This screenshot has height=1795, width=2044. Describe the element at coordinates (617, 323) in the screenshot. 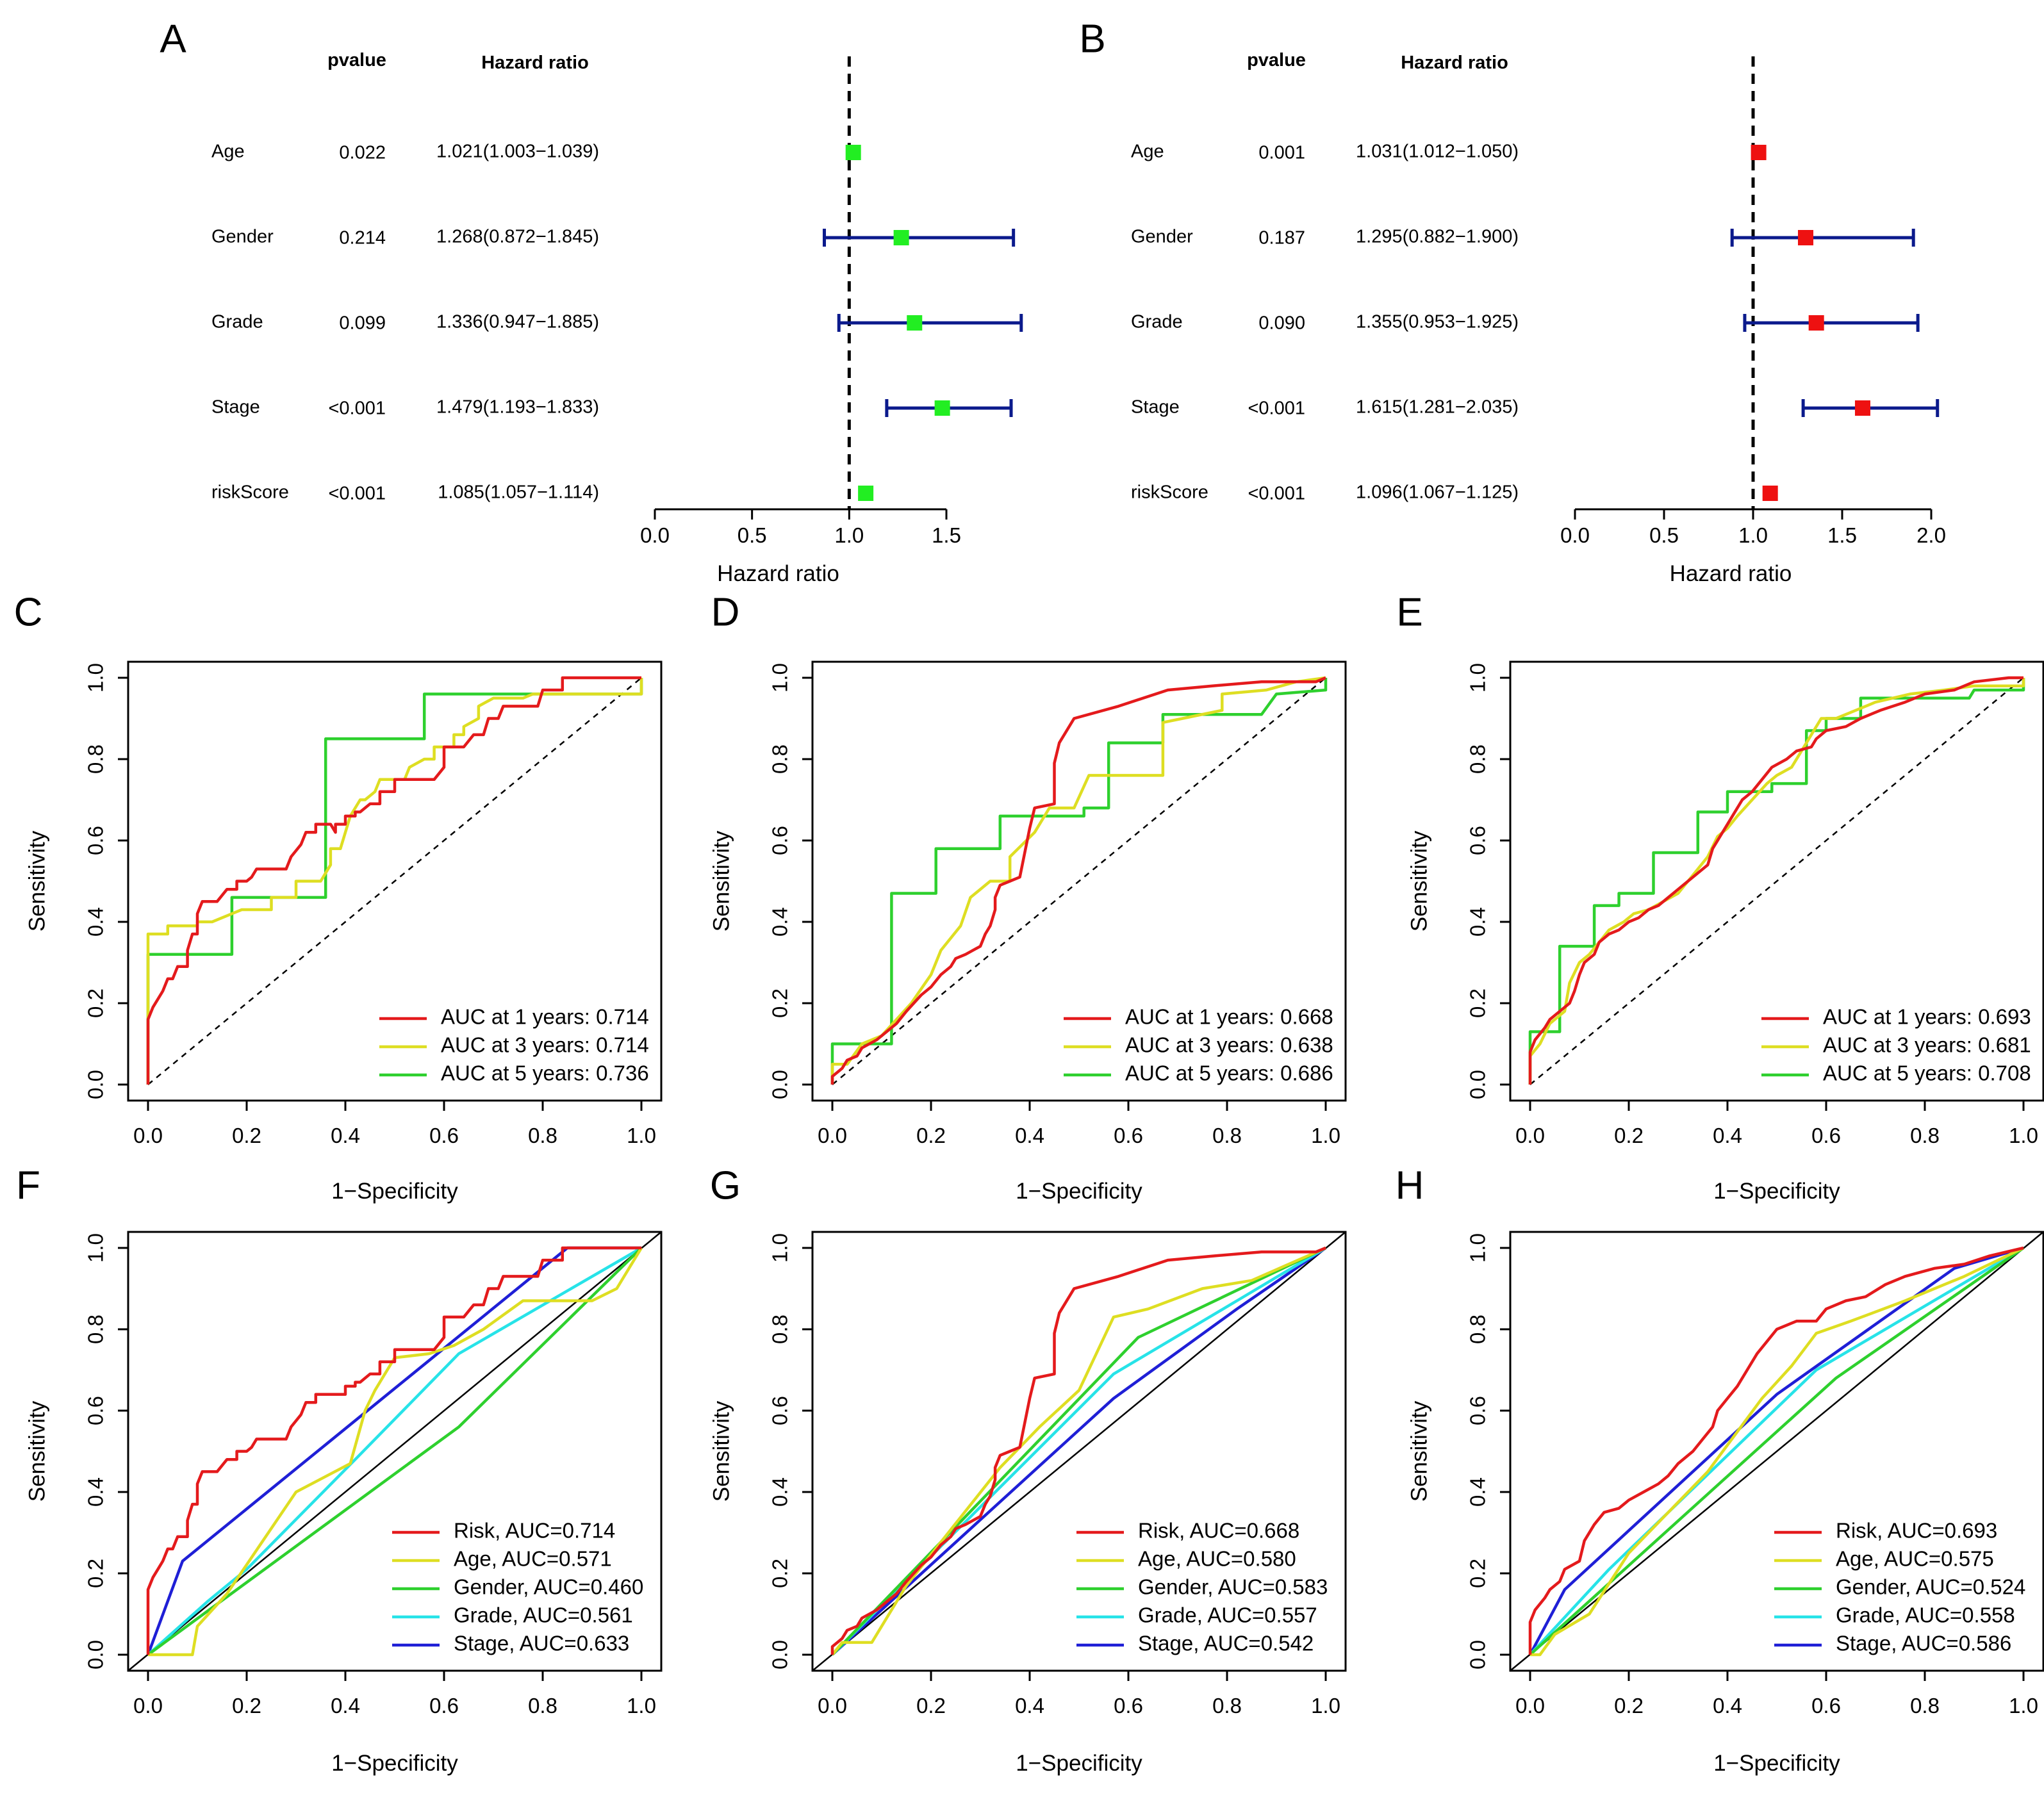

I see `forest-row-Grade: Grade 0.099 1.336(0.947−1.885)` at that location.